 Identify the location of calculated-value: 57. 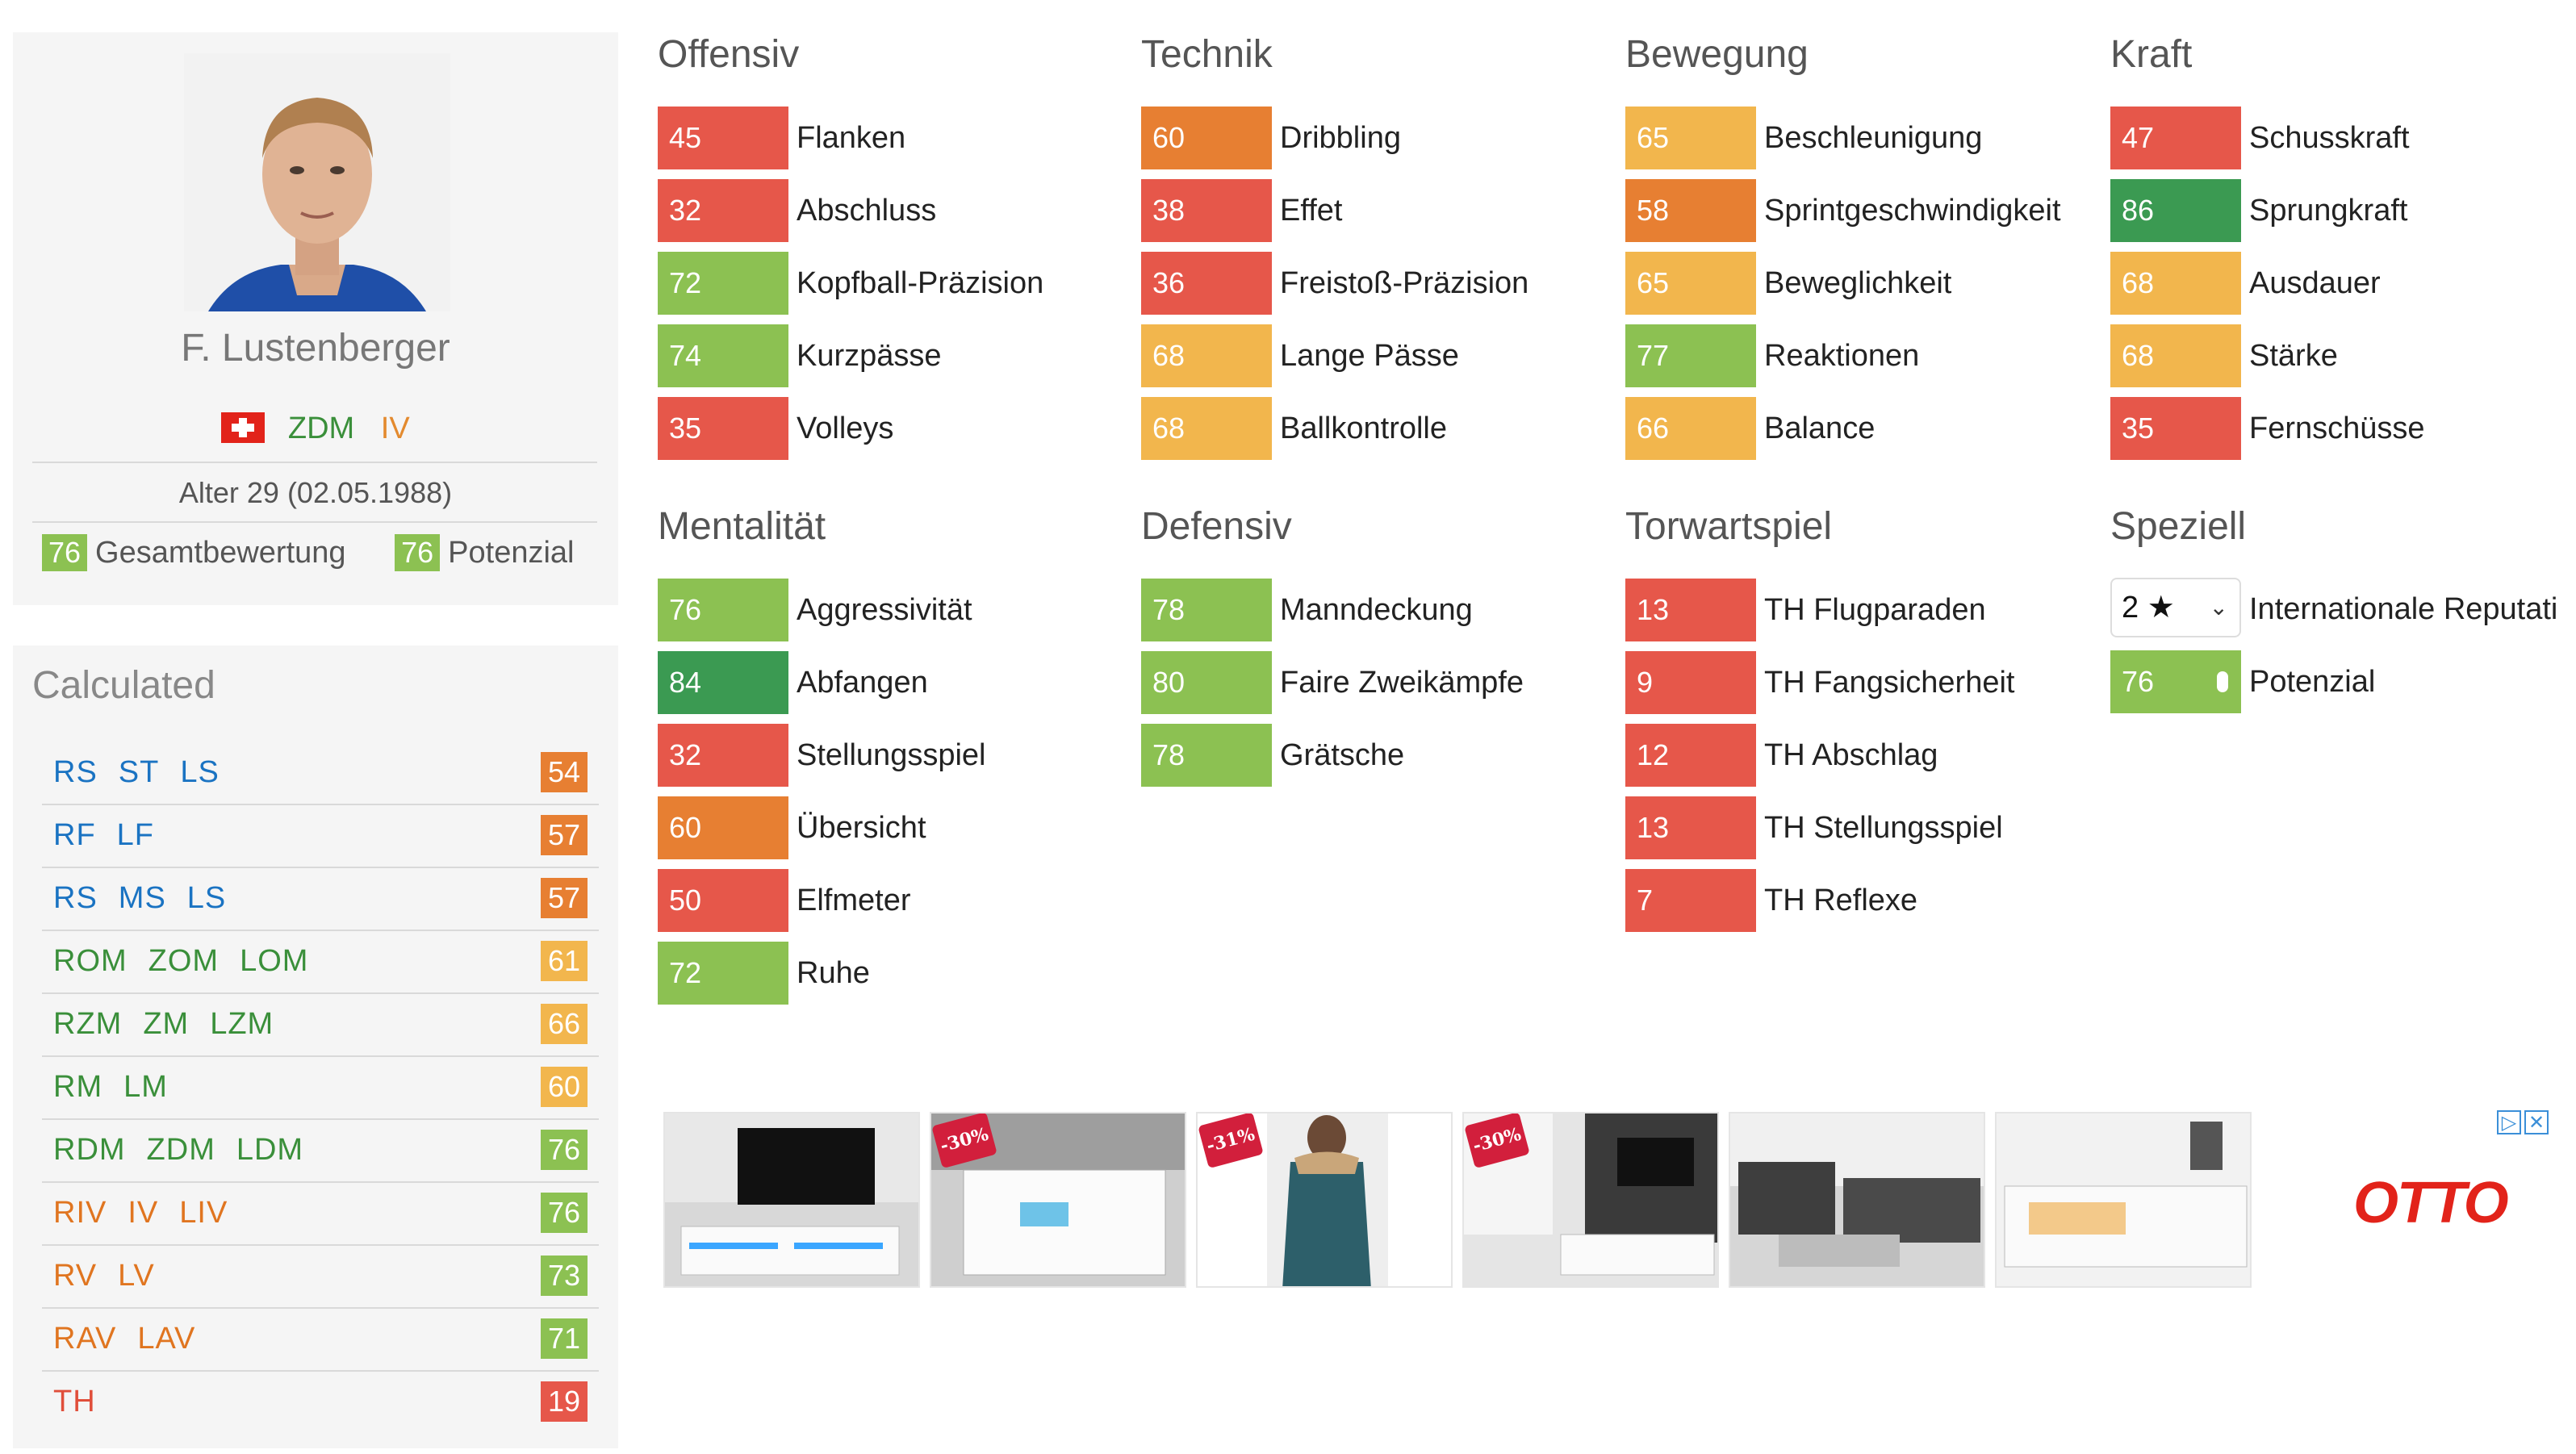
(564, 835).